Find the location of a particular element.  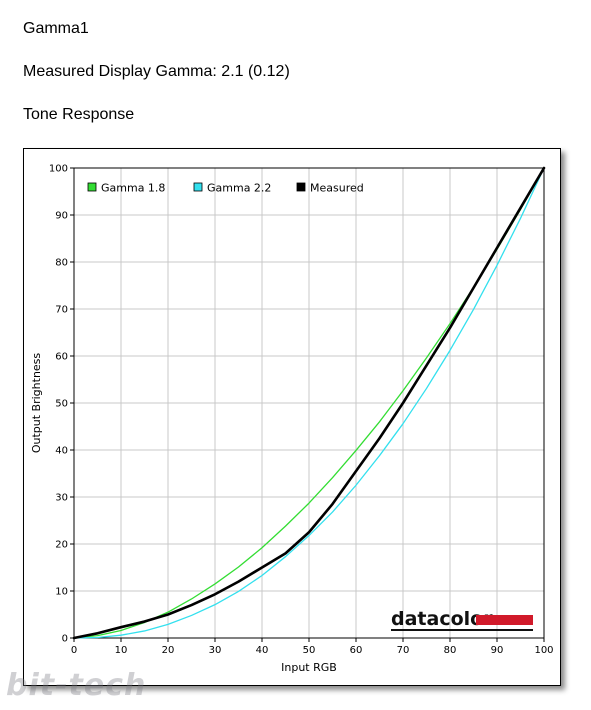

page-title: Gamma1 is located at coordinates (56, 28).